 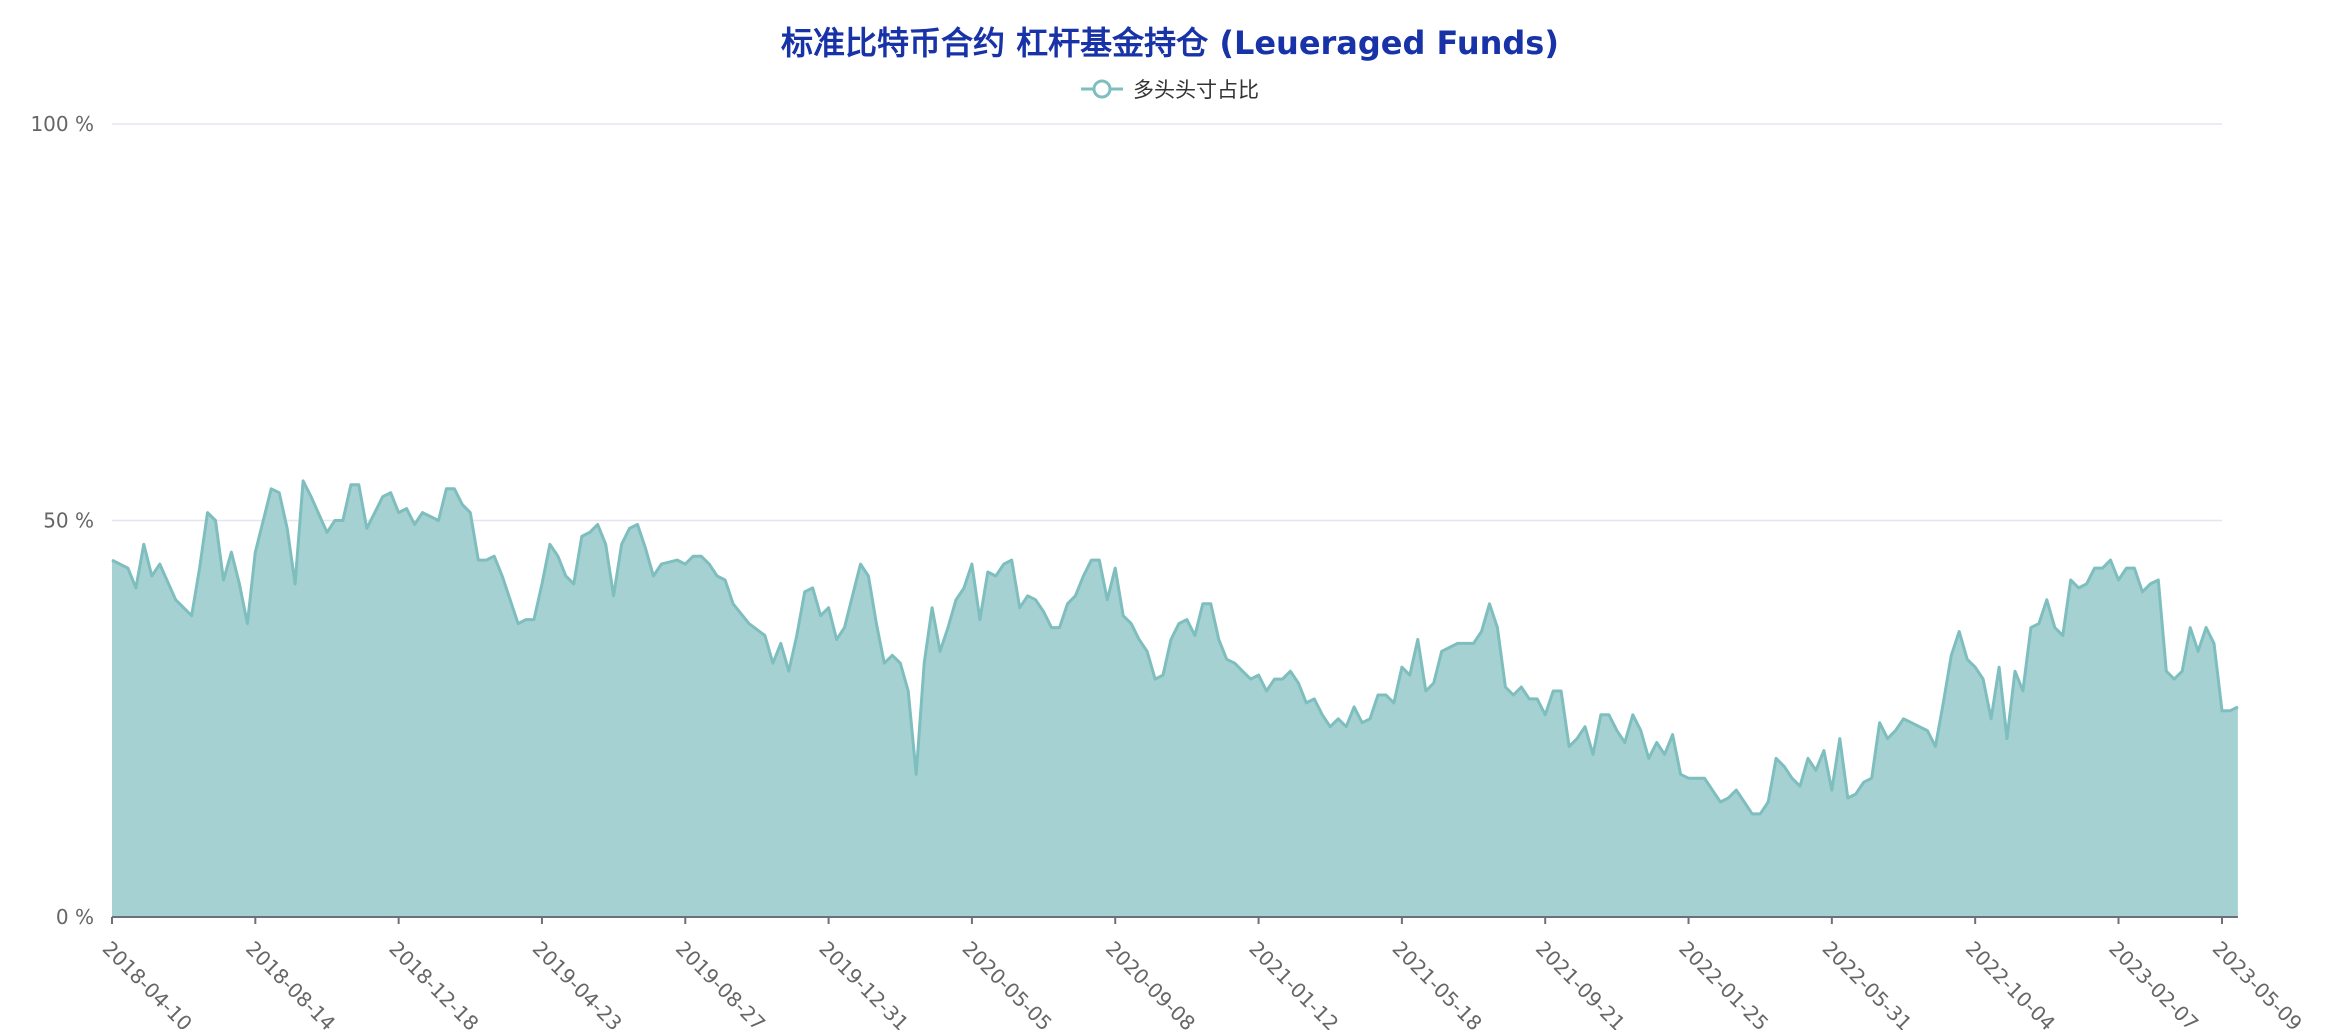 What do you see at coordinates (1437, 983) in the screenshot?
I see `x-tick-label: 2021-05-18` at bounding box center [1437, 983].